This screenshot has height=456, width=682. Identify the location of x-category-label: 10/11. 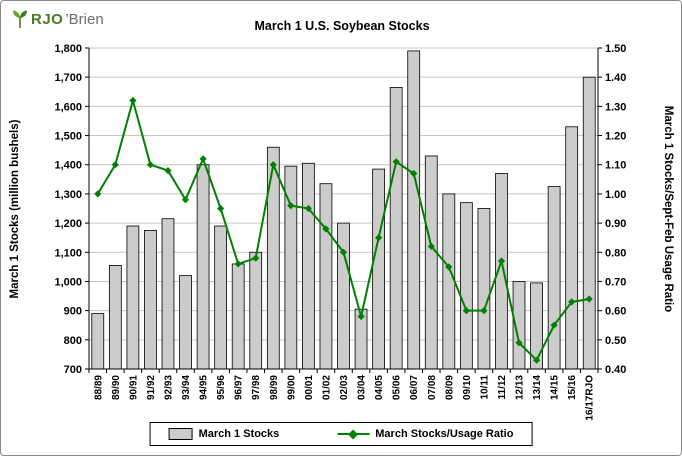
(484, 387).